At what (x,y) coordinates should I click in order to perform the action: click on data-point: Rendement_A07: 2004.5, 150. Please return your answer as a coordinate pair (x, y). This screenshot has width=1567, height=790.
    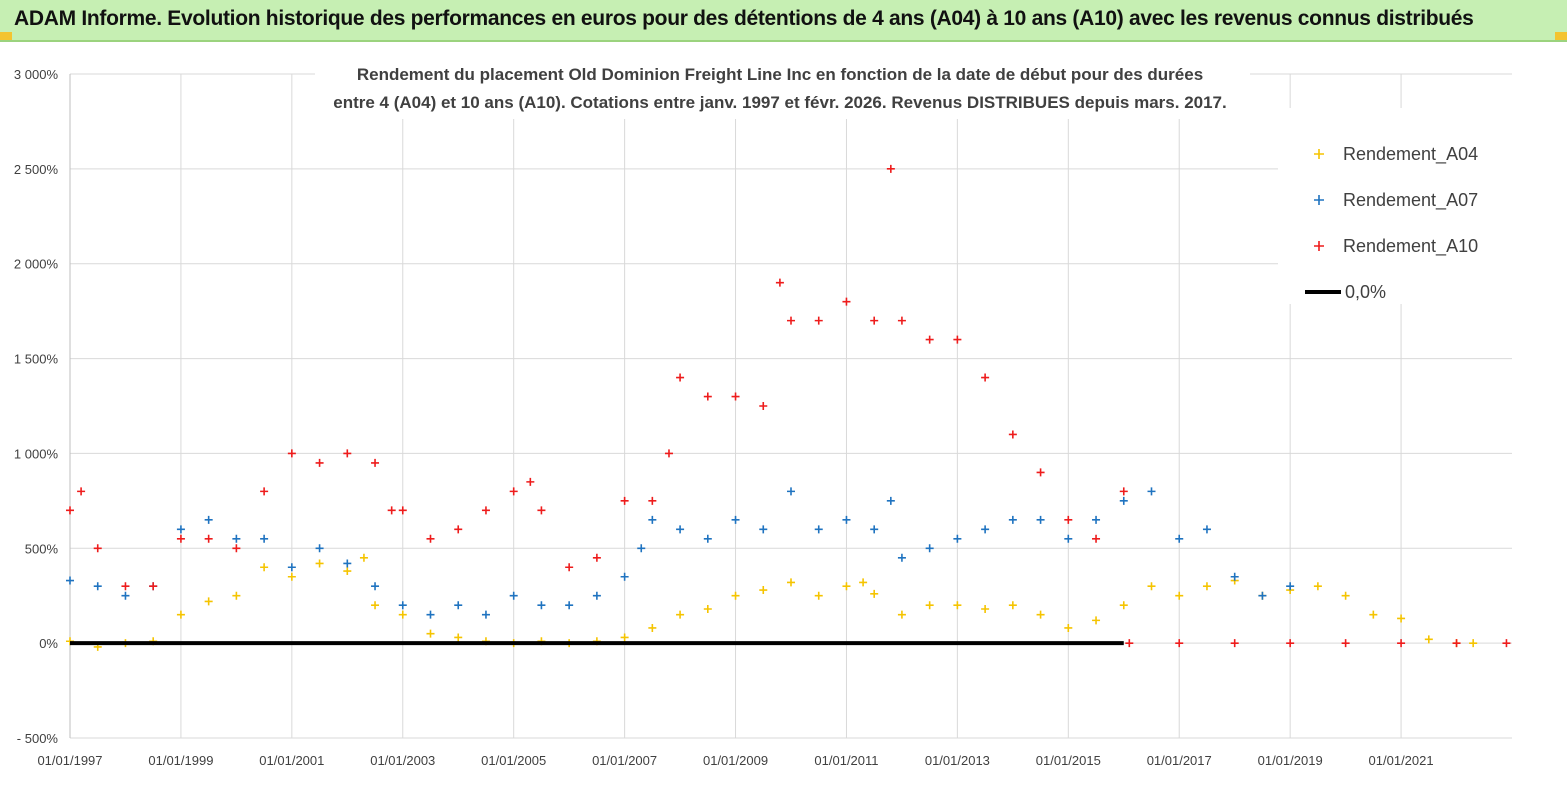
    Looking at the image, I should click on (485, 614).